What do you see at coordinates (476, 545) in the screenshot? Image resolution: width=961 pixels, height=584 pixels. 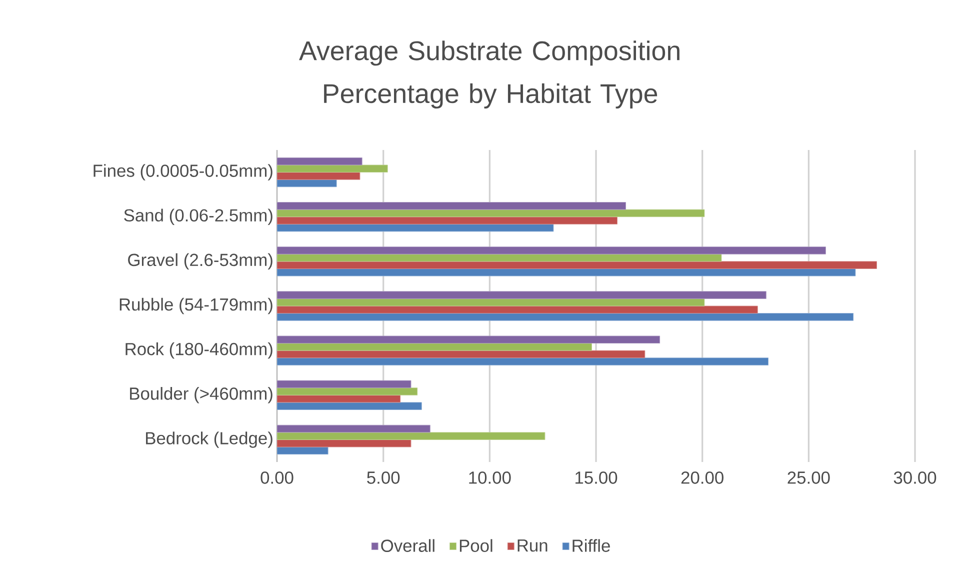 I see `legend-label: Pool` at bounding box center [476, 545].